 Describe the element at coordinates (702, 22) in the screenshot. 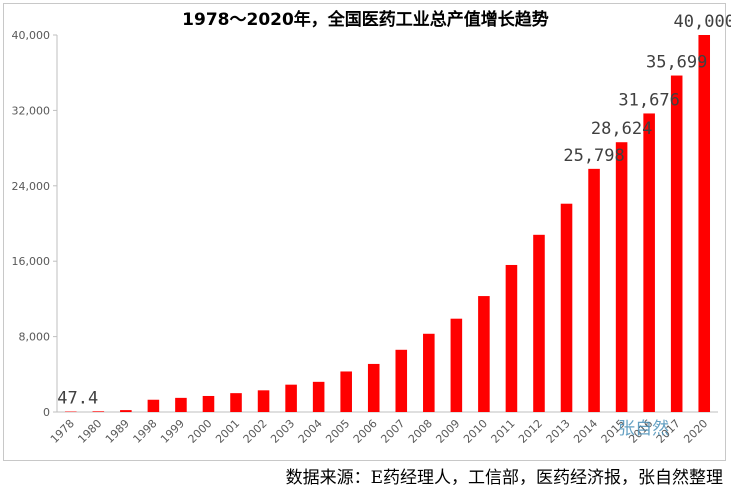

I see `data-label: 40,000` at that location.